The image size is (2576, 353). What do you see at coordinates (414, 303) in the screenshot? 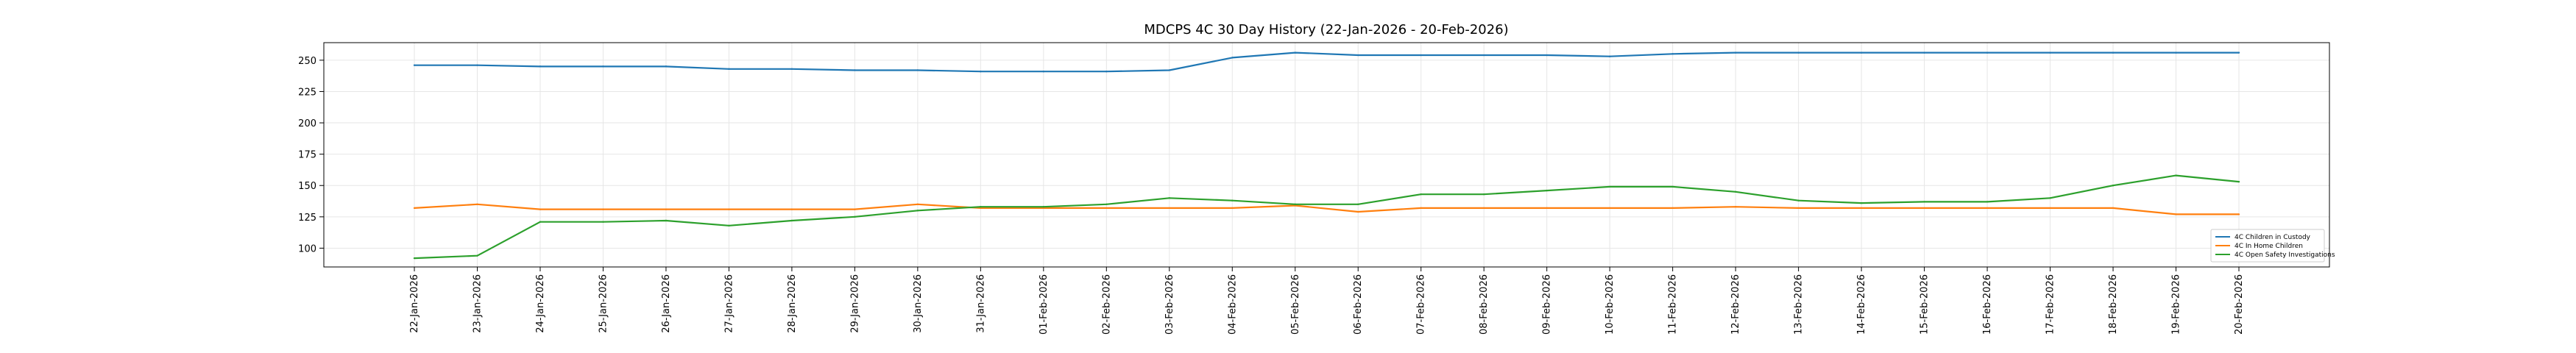
I see `x-tick-label: 22-Jan-2026` at bounding box center [414, 303].